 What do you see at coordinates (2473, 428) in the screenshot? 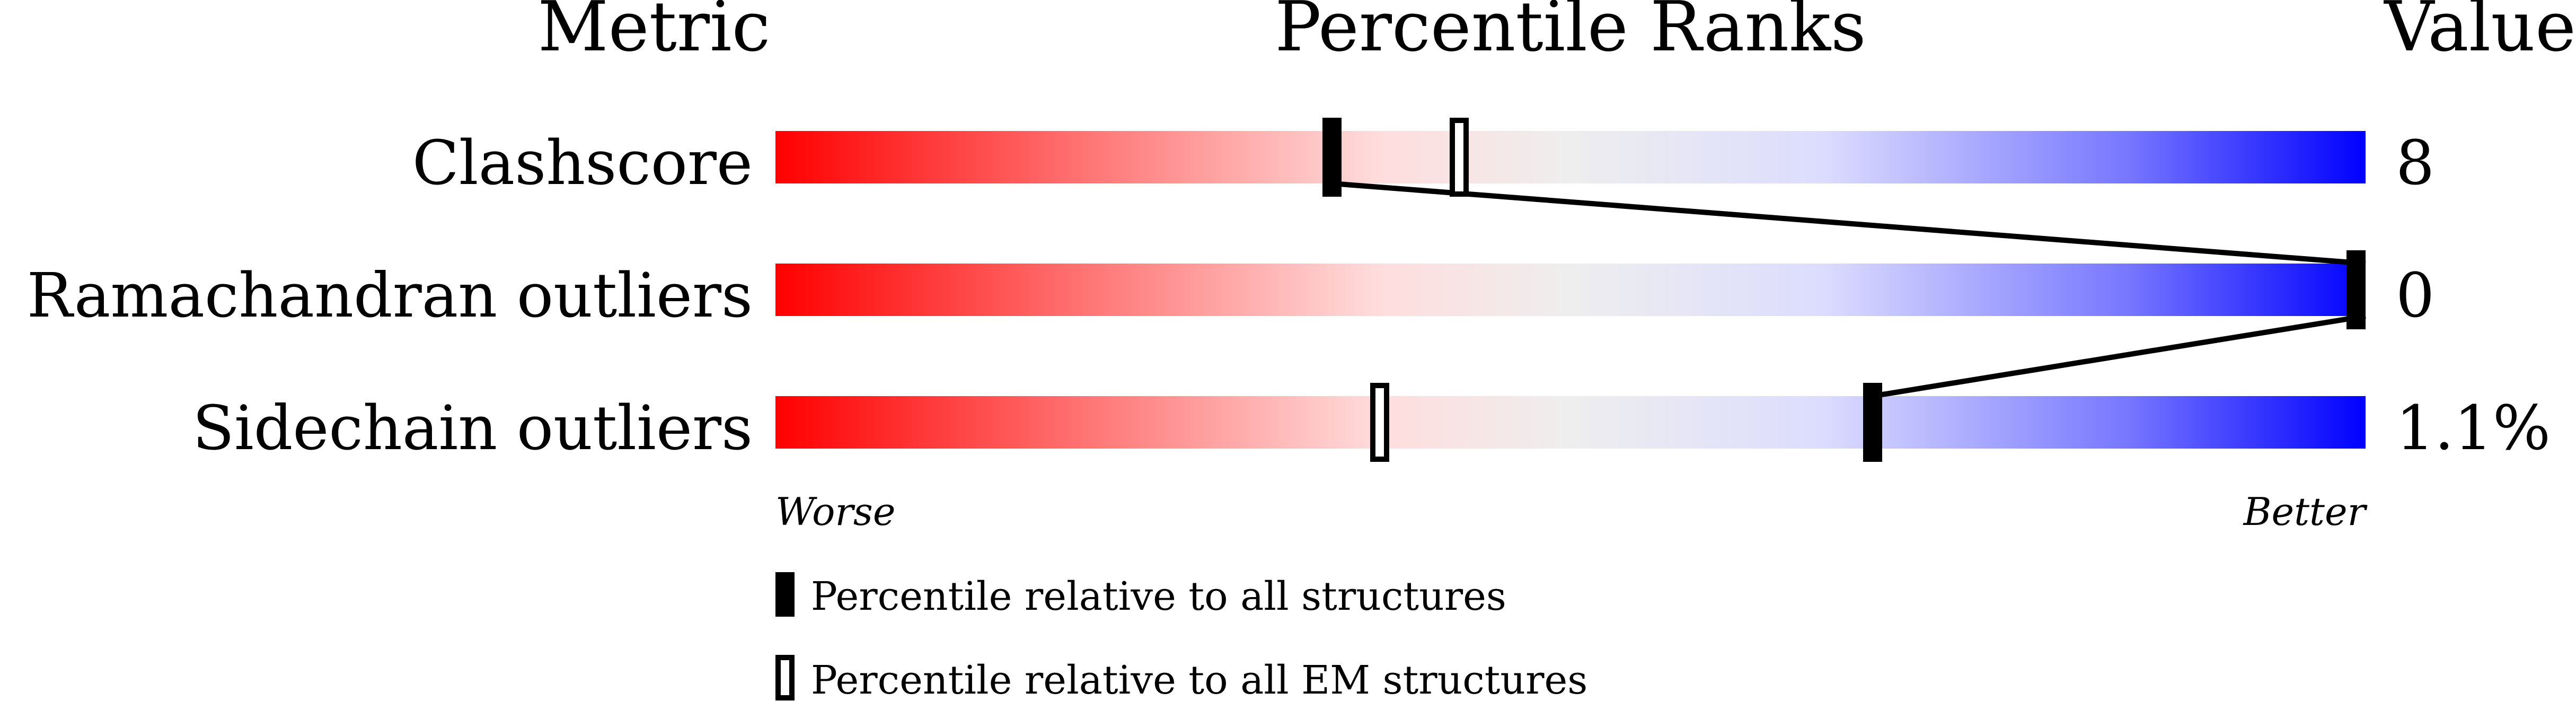
I see `metric-value: 1.1%` at bounding box center [2473, 428].